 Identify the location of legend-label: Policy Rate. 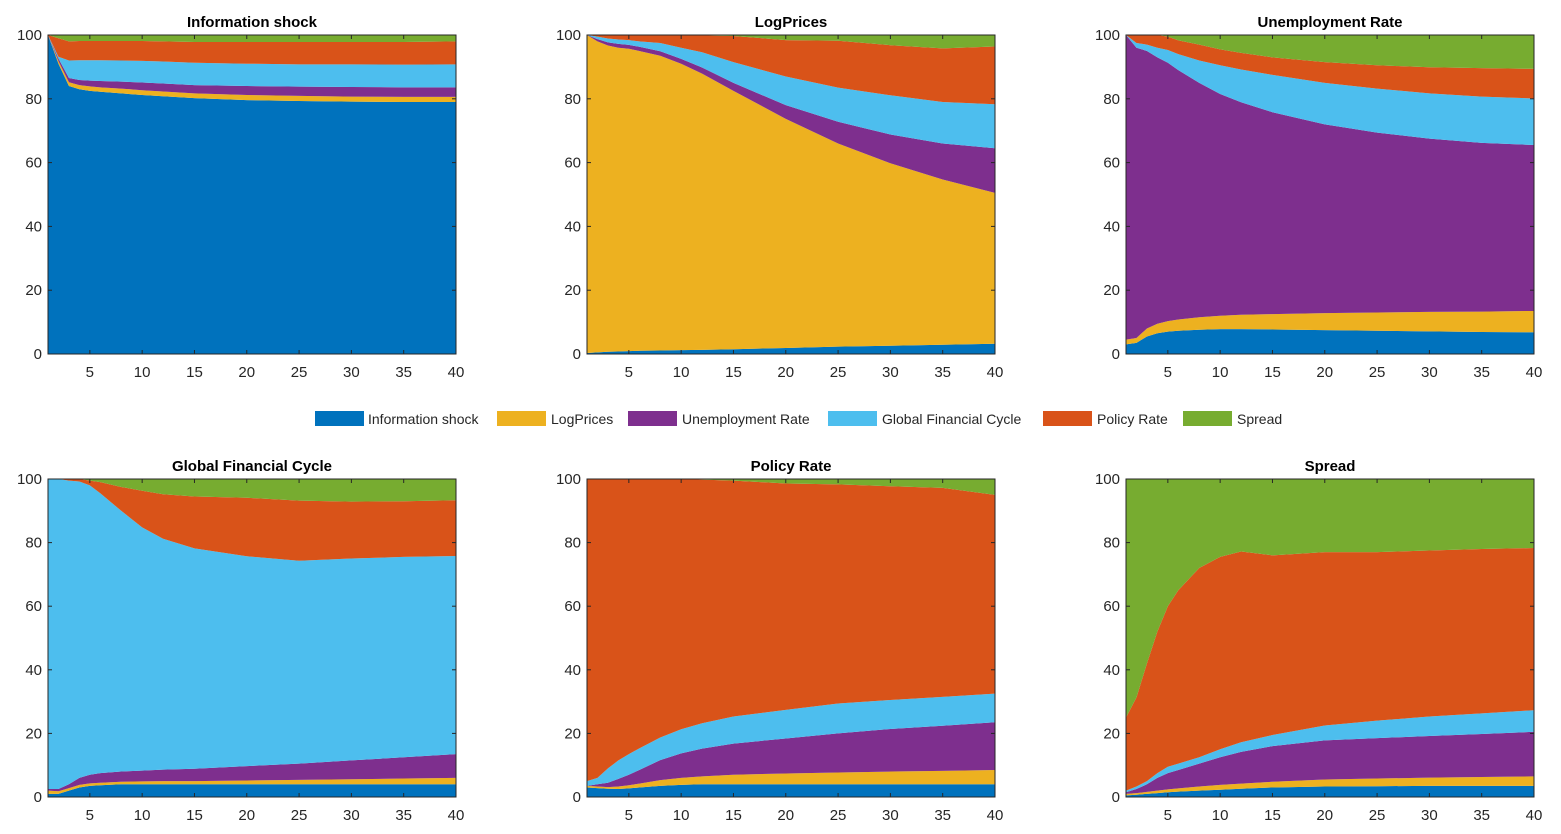
(1132, 419).